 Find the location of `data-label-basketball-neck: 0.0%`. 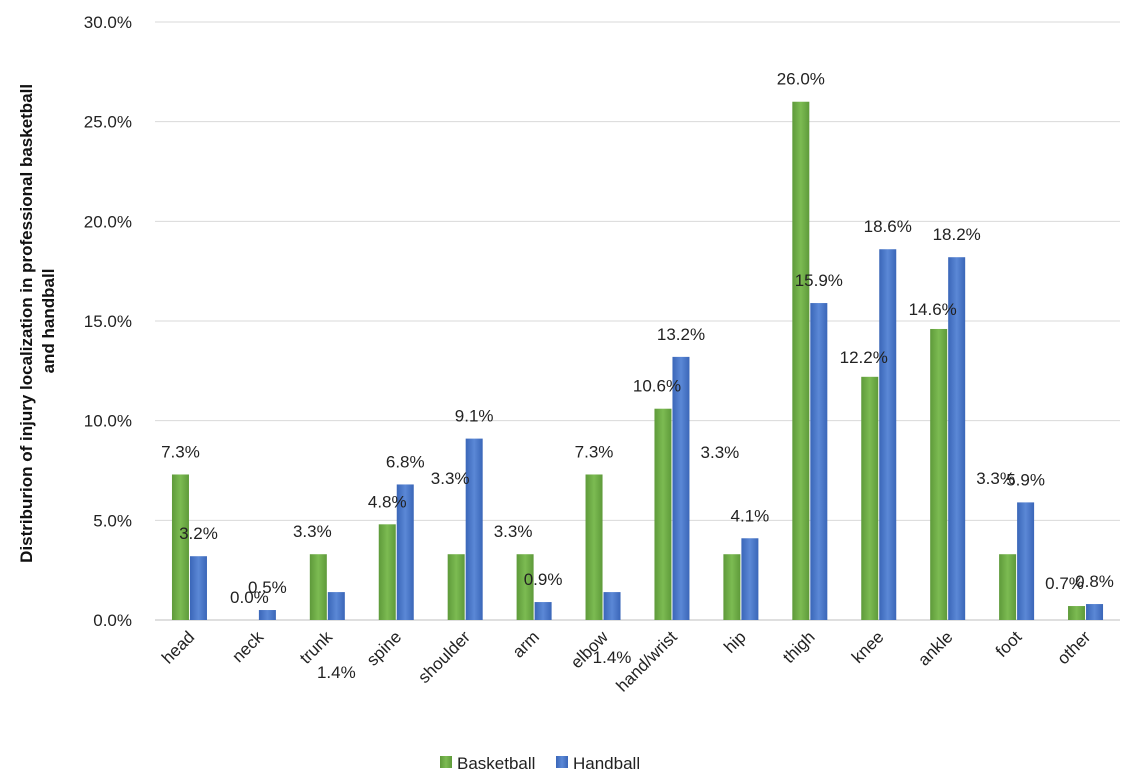

data-label-basketball-neck: 0.0% is located at coordinates (249, 597).